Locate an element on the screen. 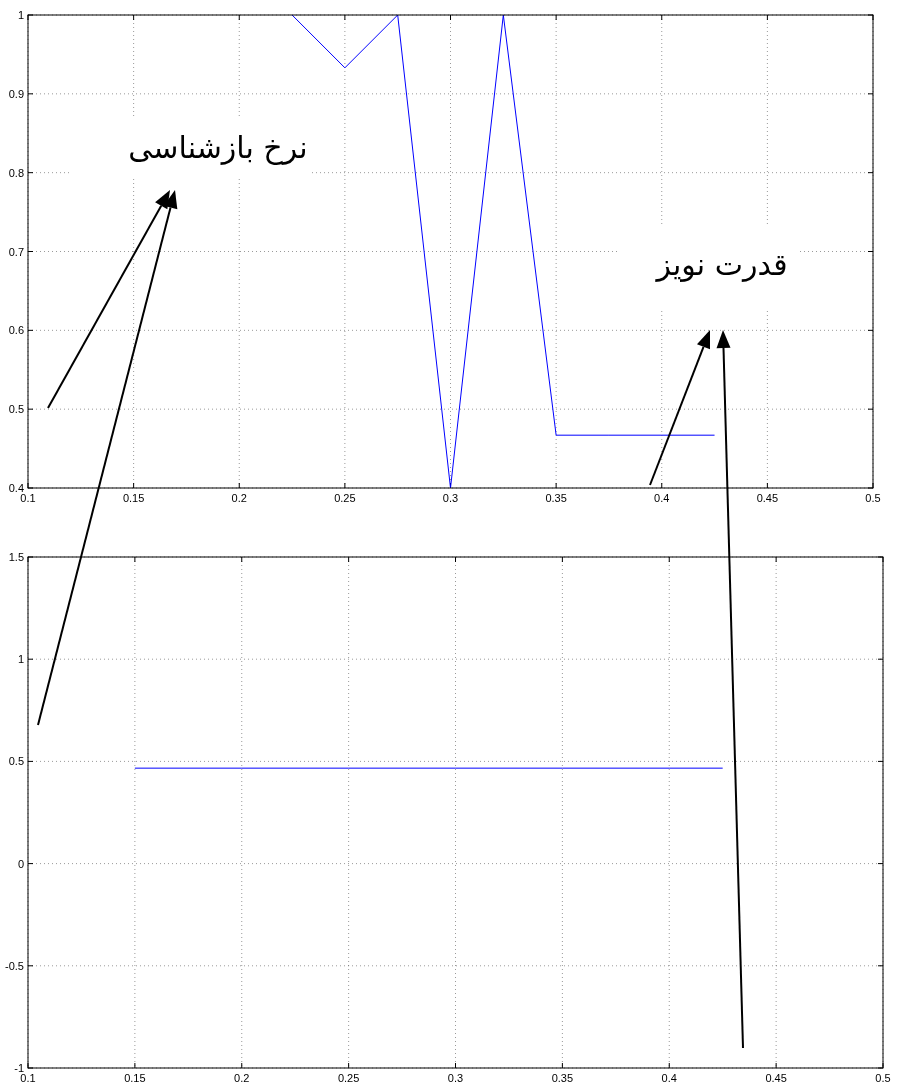 The width and height of the screenshot is (900, 1089). y-tick-label: -1 is located at coordinates (19, 1068).